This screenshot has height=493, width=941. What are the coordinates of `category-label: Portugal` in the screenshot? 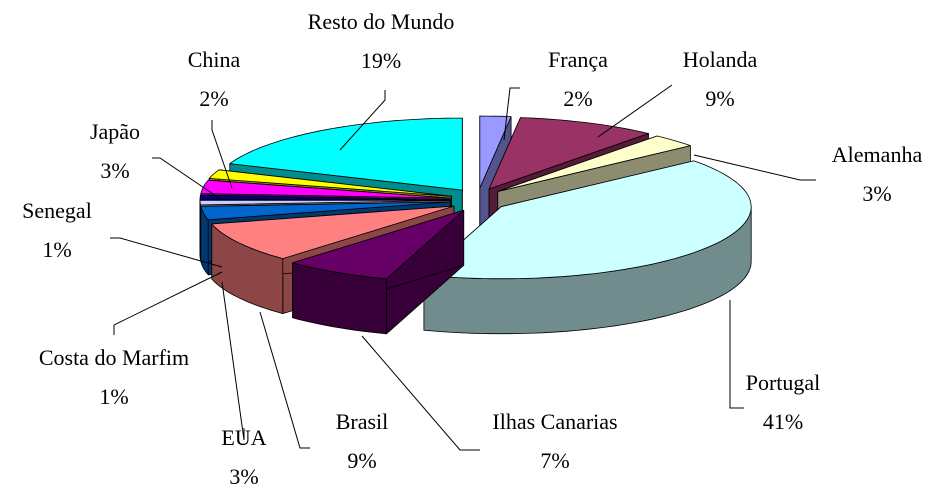 It's located at (783, 382).